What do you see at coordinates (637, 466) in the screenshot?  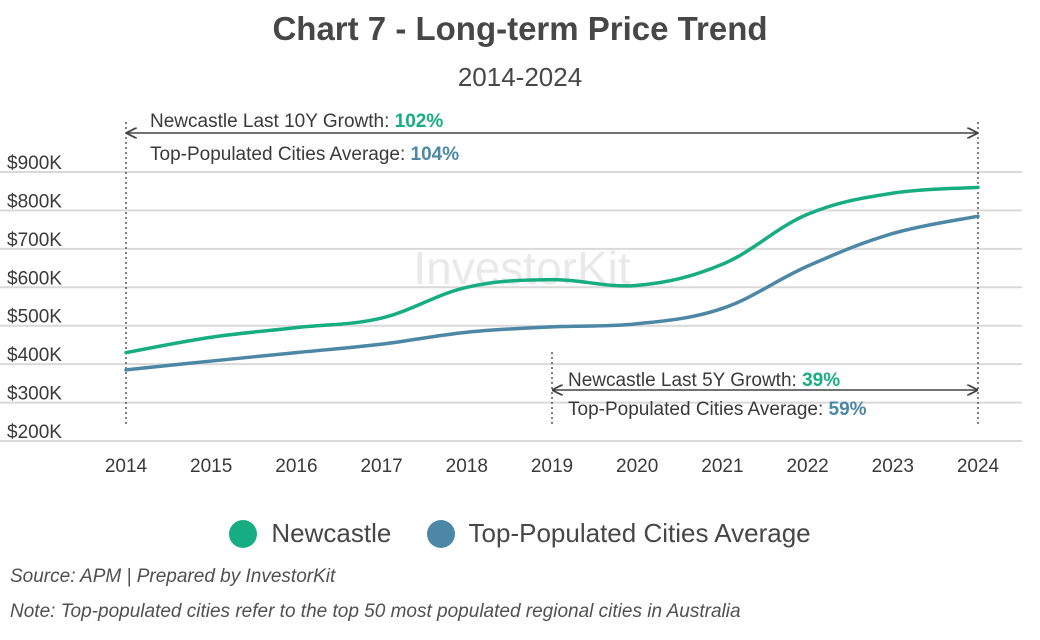 I see `x-tick-label: 2020` at bounding box center [637, 466].